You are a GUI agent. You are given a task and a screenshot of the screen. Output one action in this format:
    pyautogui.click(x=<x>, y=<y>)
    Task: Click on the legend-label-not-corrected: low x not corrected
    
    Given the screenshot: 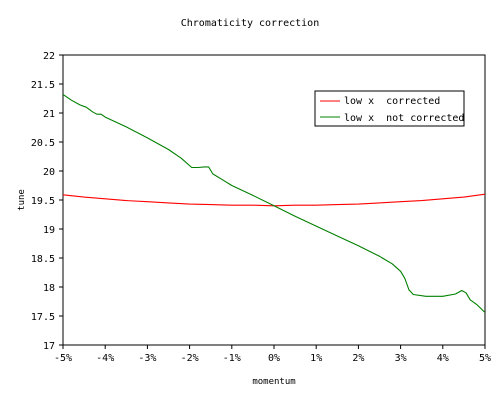 What is the action you would take?
    pyautogui.click(x=404, y=118)
    